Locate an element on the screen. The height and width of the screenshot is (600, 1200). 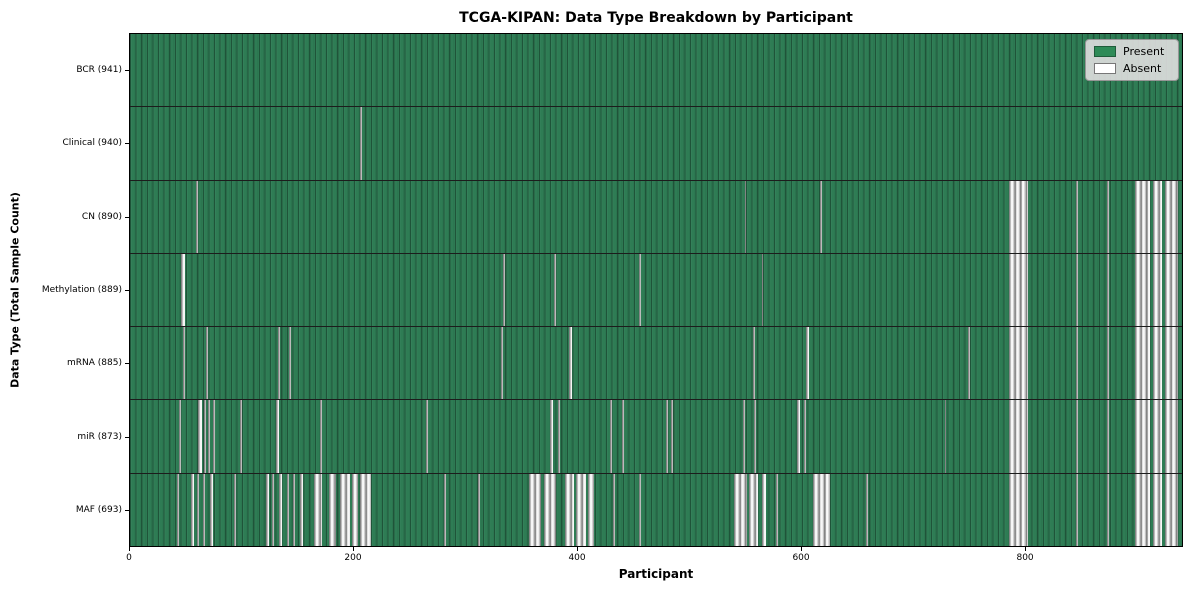
heatmap-row-Methylation is located at coordinates (656, 290).